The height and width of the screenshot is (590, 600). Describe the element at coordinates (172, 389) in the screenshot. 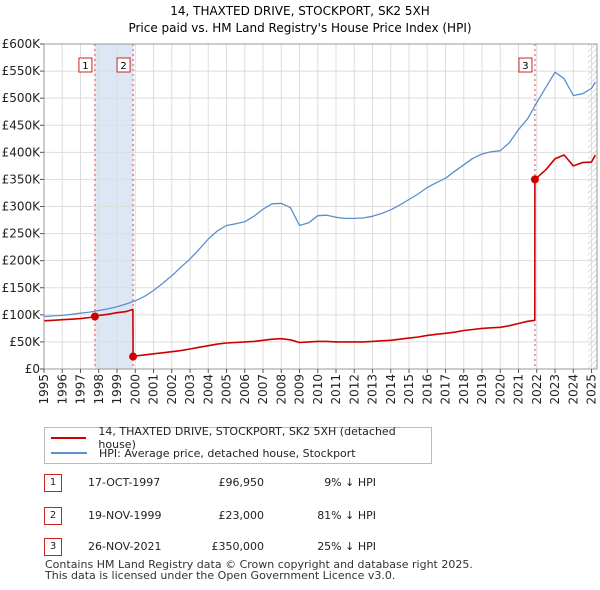

I see `x-tick-label: 2002` at that location.